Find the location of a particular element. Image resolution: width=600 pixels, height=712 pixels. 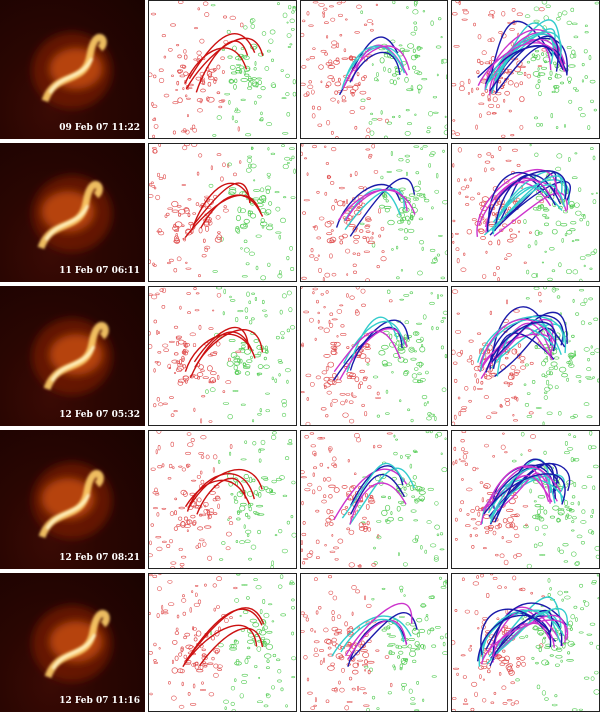

observation-timestamp: 12 Feb 07 05:32 is located at coordinates (99, 414).